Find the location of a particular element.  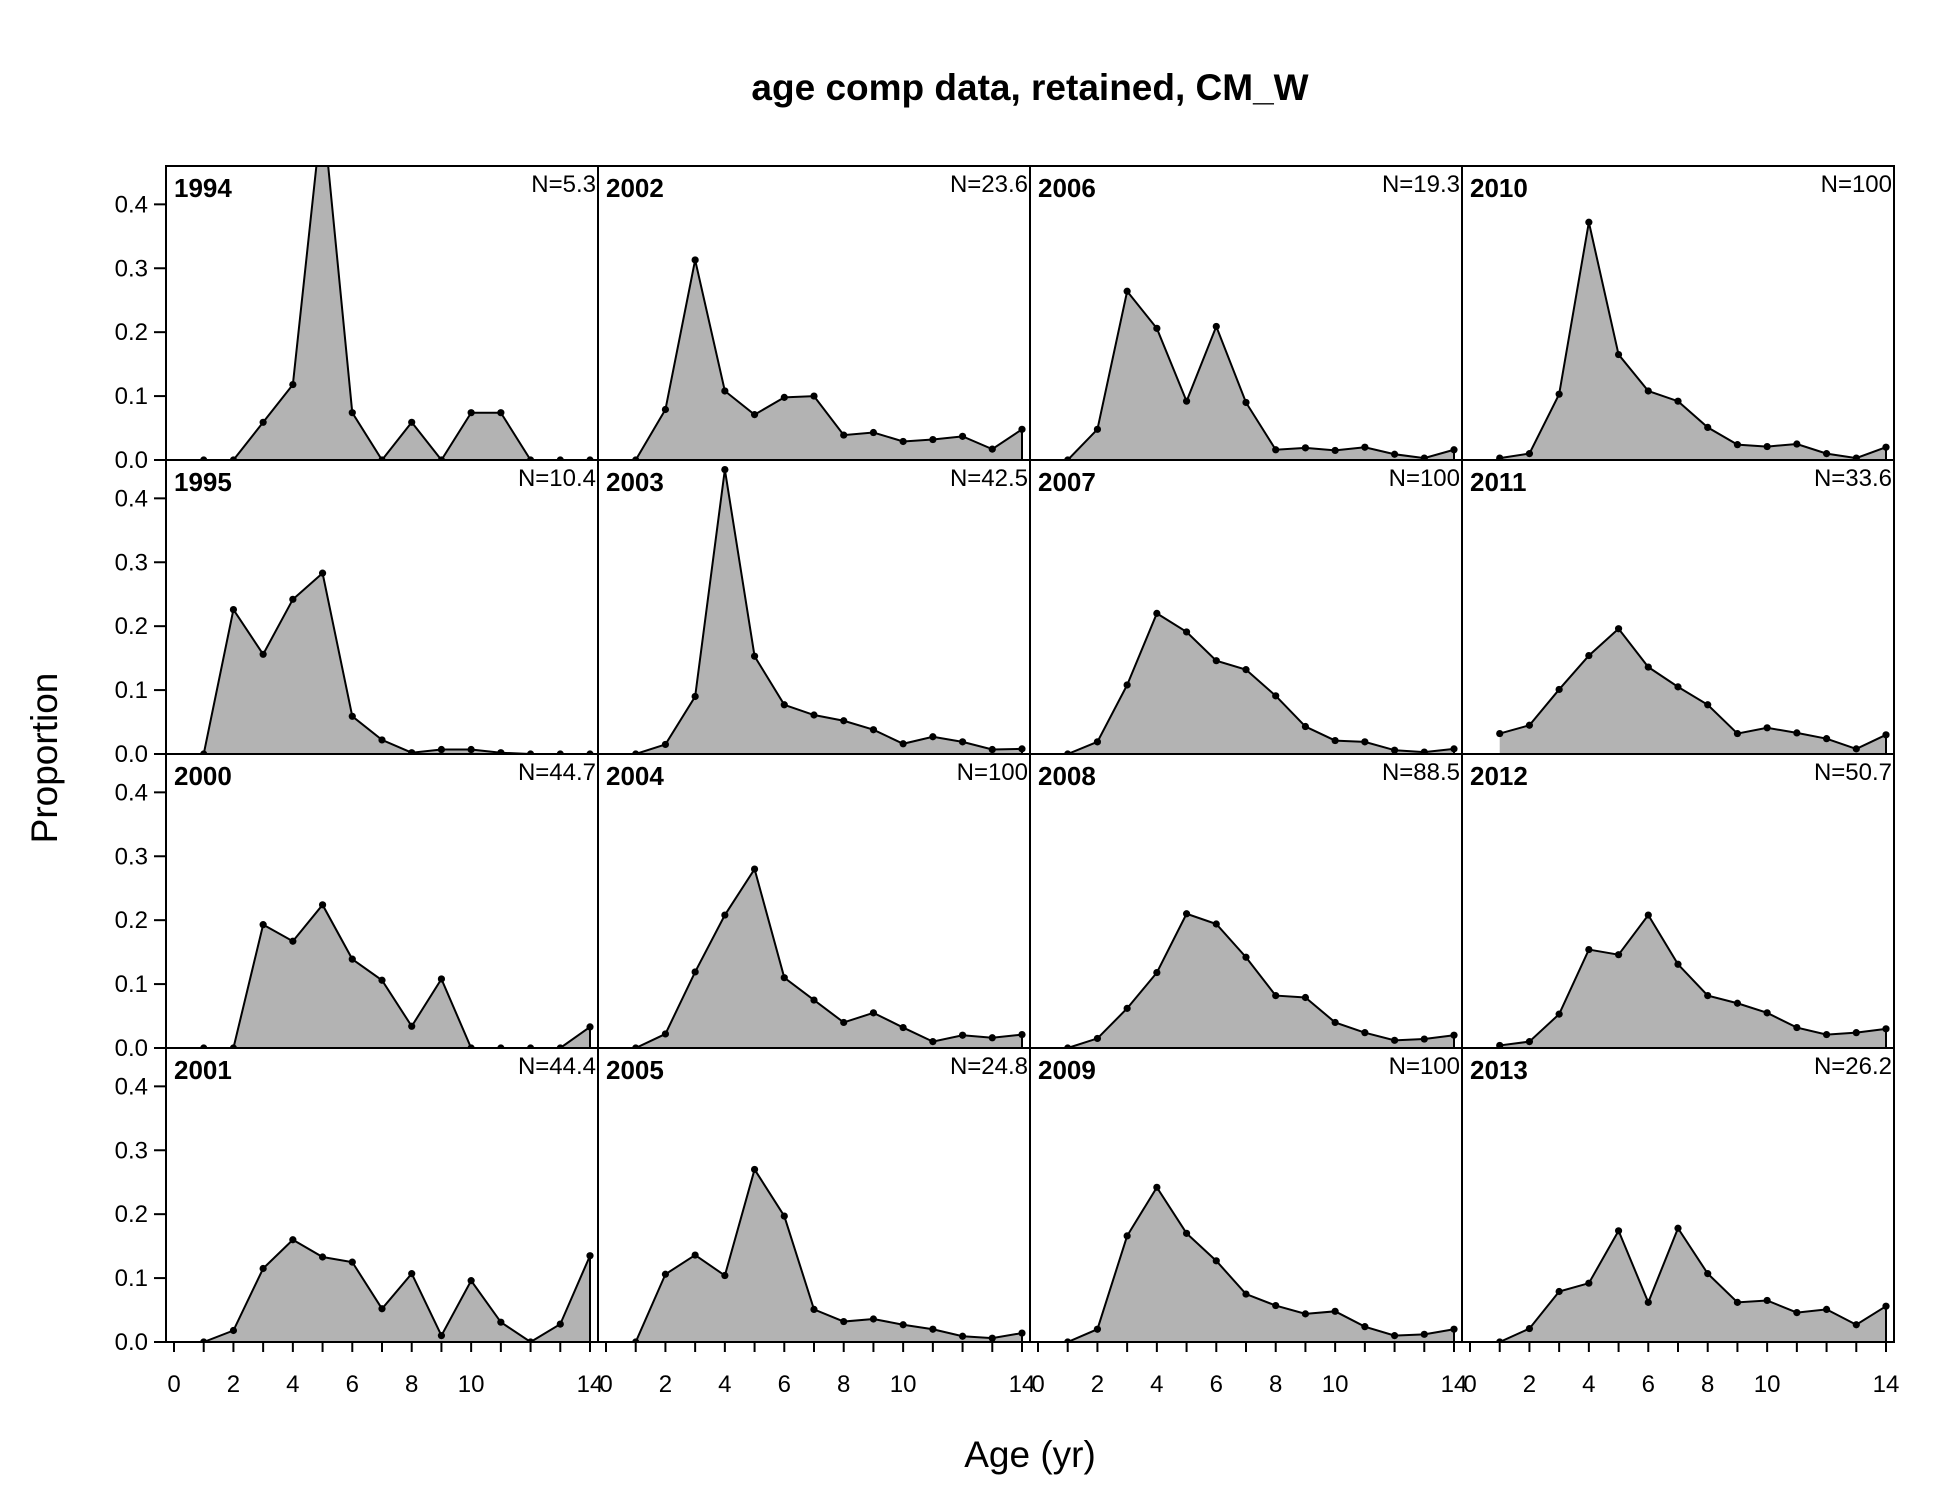

panel-n-label: N=44.7 is located at coordinates (557, 772).